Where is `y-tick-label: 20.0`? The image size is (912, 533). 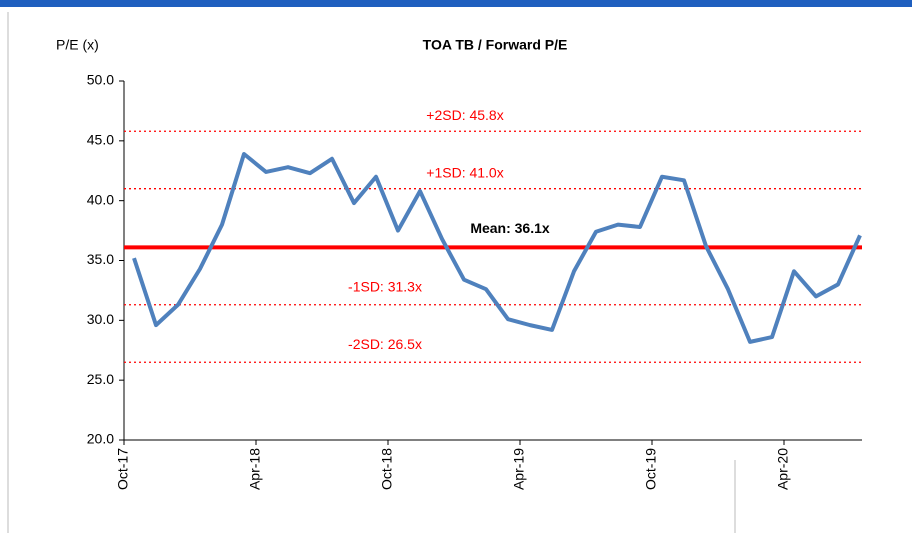 y-tick-label: 20.0 is located at coordinates (100, 439).